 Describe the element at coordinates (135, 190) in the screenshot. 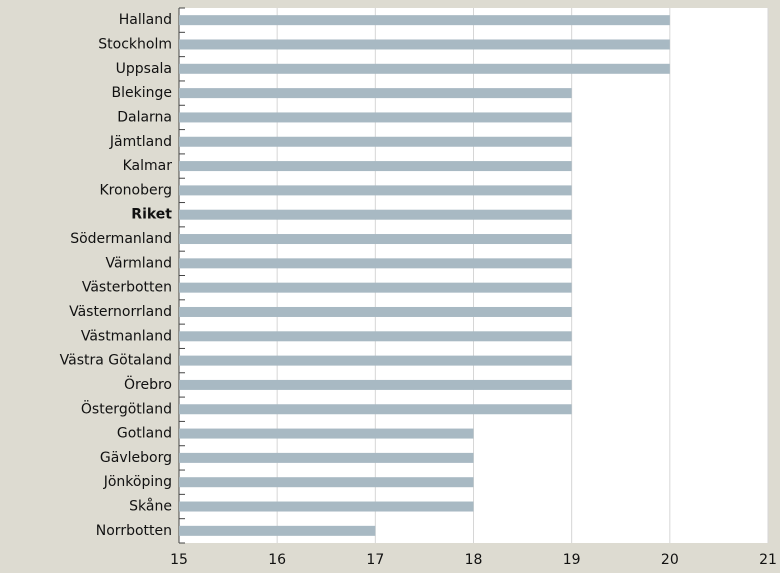

I see `y-tick-label: Kronoberg` at that location.